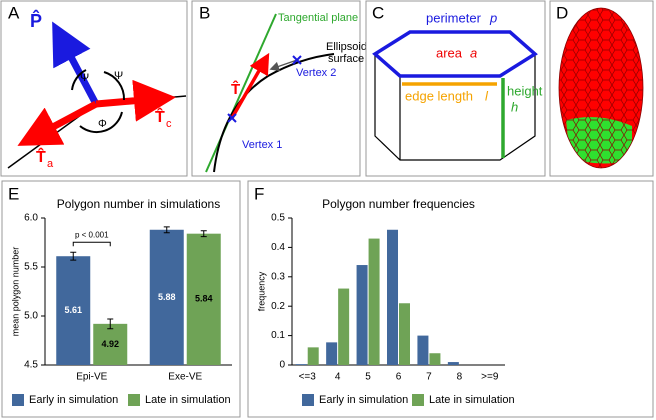 The image size is (656, 420). I want to click on vector-label: P̂, so click(36, 20).